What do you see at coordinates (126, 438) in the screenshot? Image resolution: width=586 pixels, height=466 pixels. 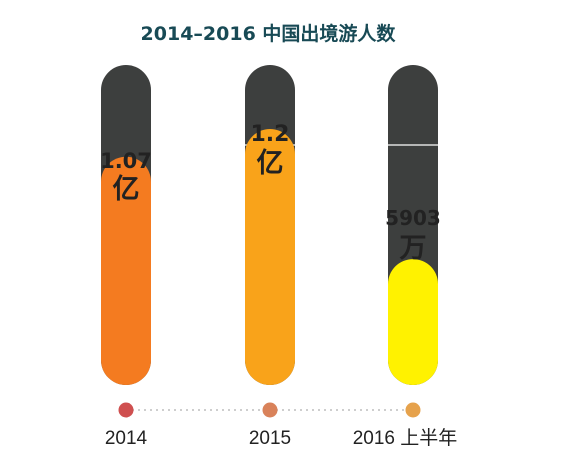 I see `x-tick-label: 2014` at bounding box center [126, 438].